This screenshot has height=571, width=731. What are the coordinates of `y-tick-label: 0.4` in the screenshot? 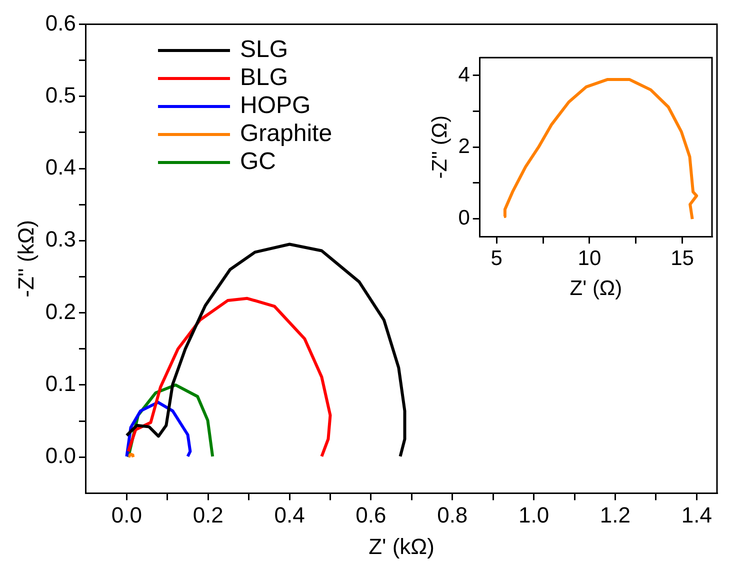 It's located at (60, 167).